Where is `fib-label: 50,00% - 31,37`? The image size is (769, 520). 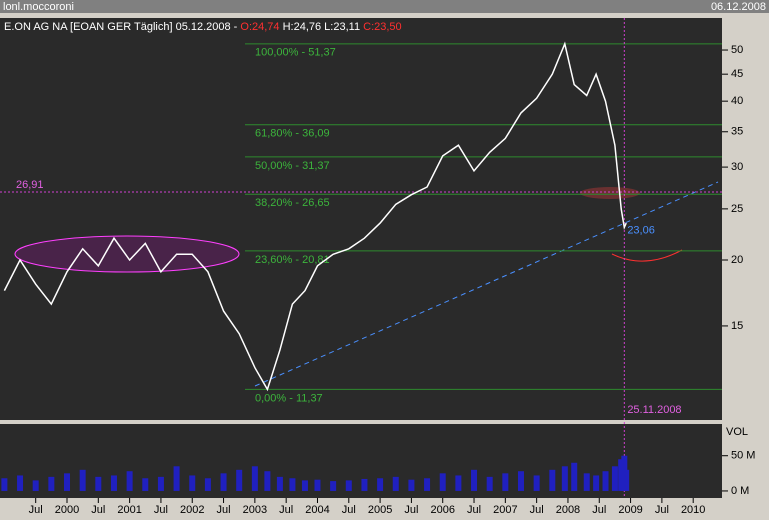
fib-label: 50,00% - 31,37 is located at coordinates (292, 166).